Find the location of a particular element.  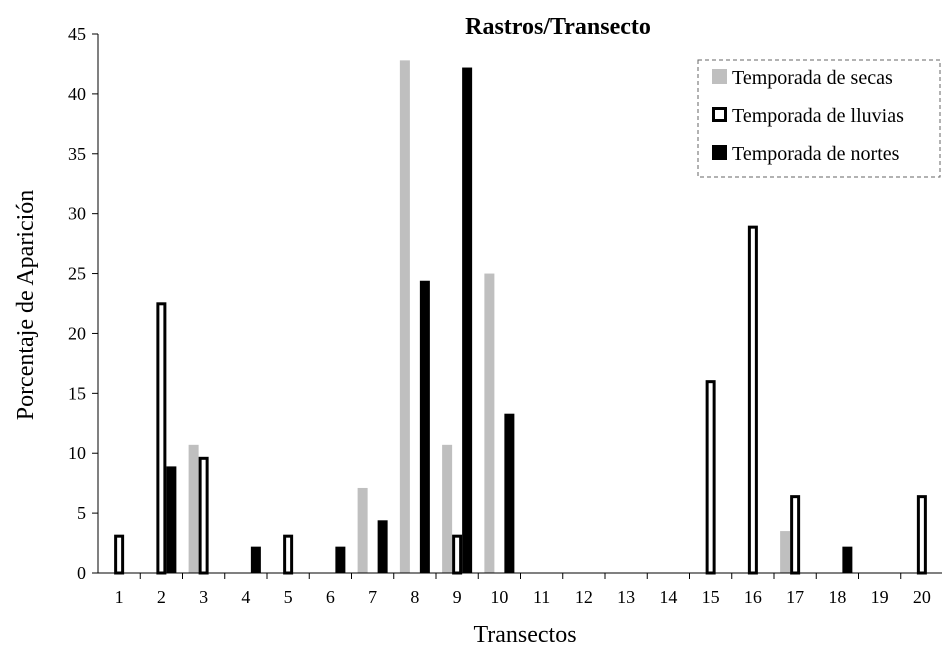

y-tick-label: 10 is located at coordinates (77, 453).